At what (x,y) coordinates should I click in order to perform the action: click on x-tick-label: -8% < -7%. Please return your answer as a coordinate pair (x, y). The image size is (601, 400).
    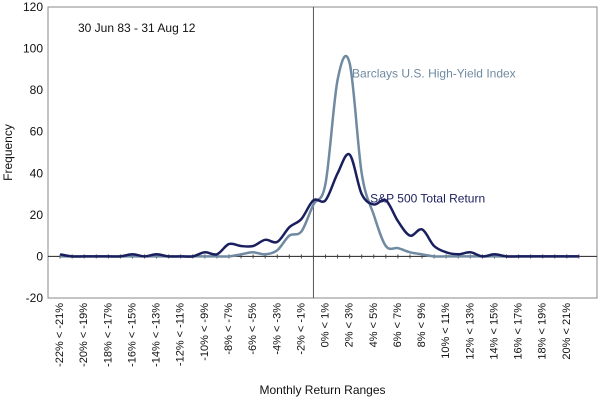
    Looking at the image, I should click on (229, 329).